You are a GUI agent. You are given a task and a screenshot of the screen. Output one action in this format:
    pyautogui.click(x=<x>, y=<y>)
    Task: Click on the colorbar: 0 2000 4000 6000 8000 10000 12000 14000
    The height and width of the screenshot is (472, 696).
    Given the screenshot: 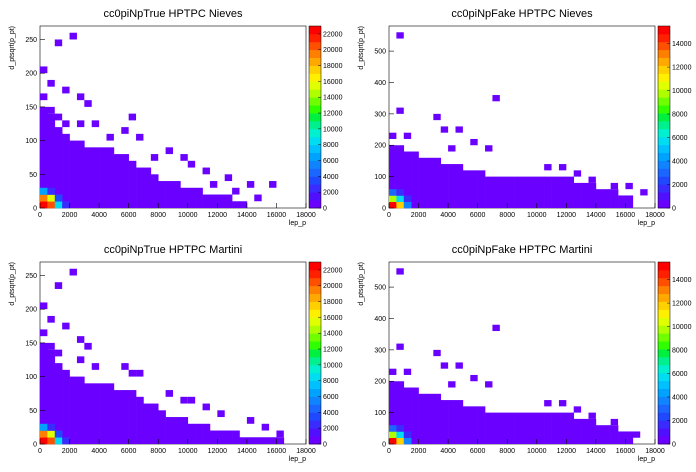 What is the action you would take?
    pyautogui.click(x=674, y=355)
    